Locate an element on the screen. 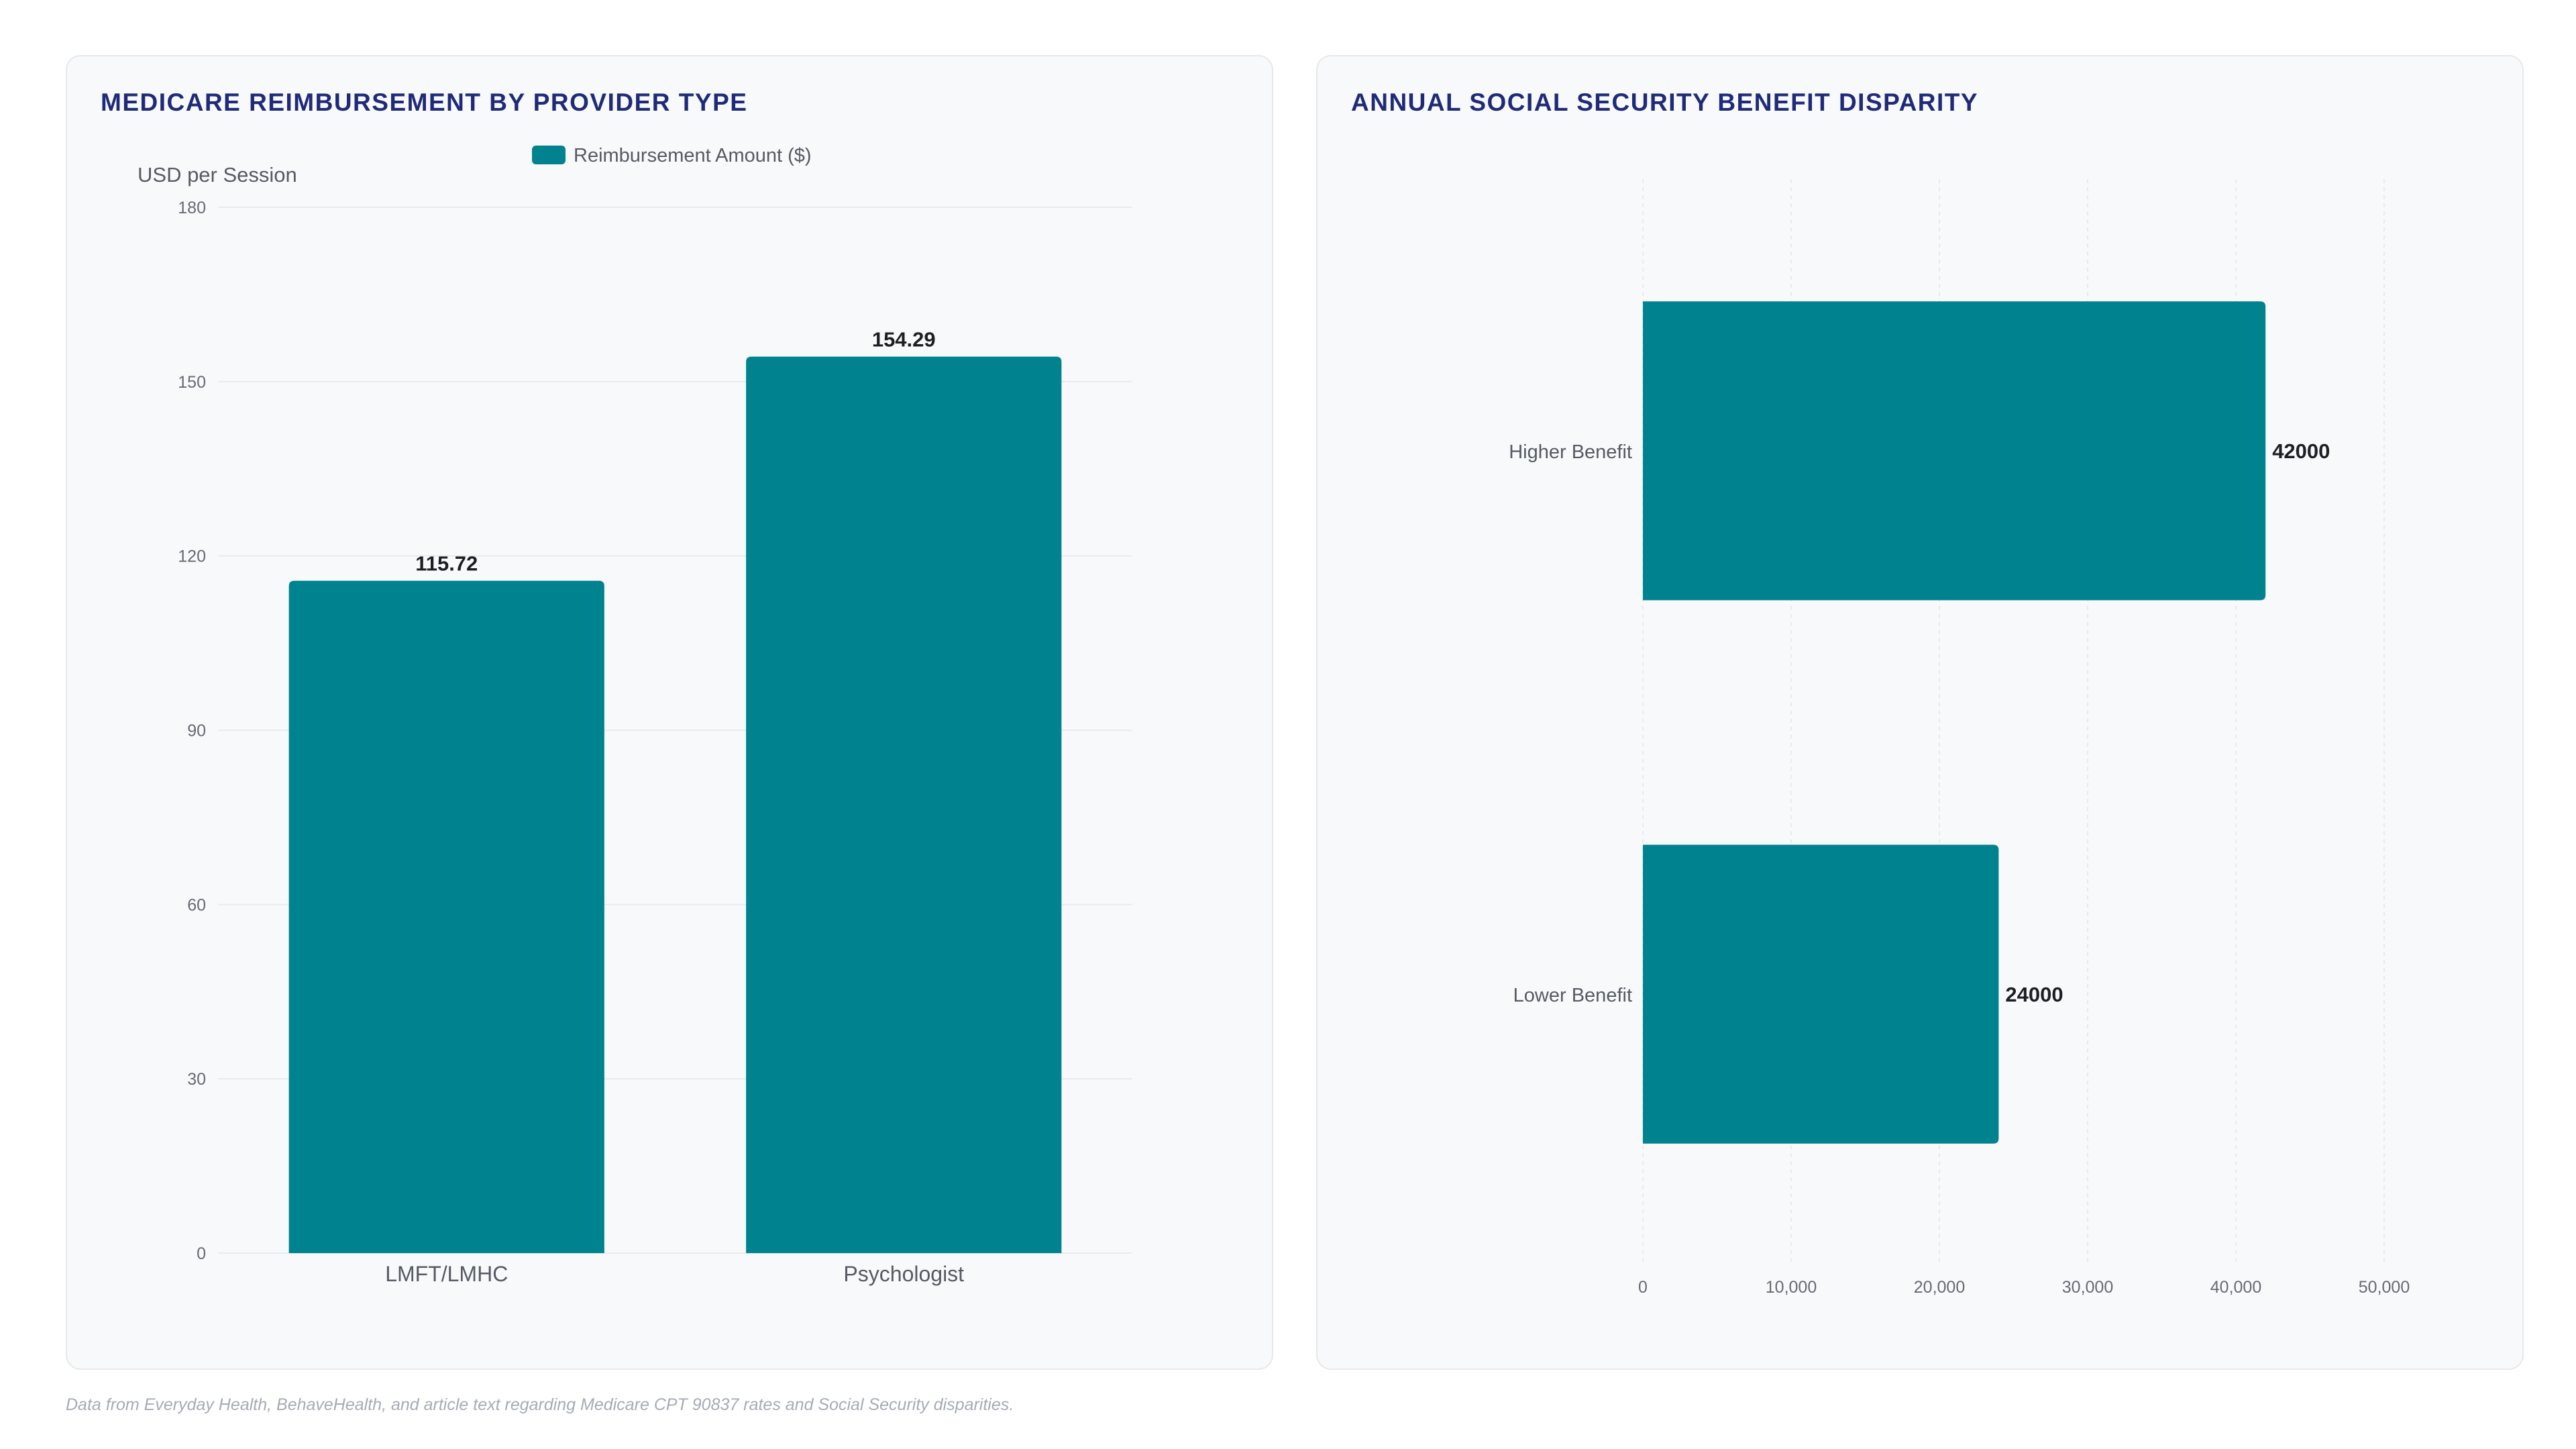 The width and height of the screenshot is (2576, 1449). bar-higher-benefit is located at coordinates (1954, 450).